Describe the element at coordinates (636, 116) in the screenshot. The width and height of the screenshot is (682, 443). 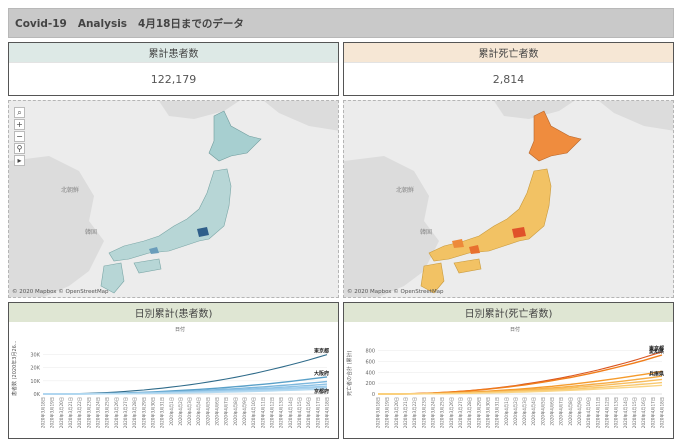
I see `kamchatka-landmass` at that location.